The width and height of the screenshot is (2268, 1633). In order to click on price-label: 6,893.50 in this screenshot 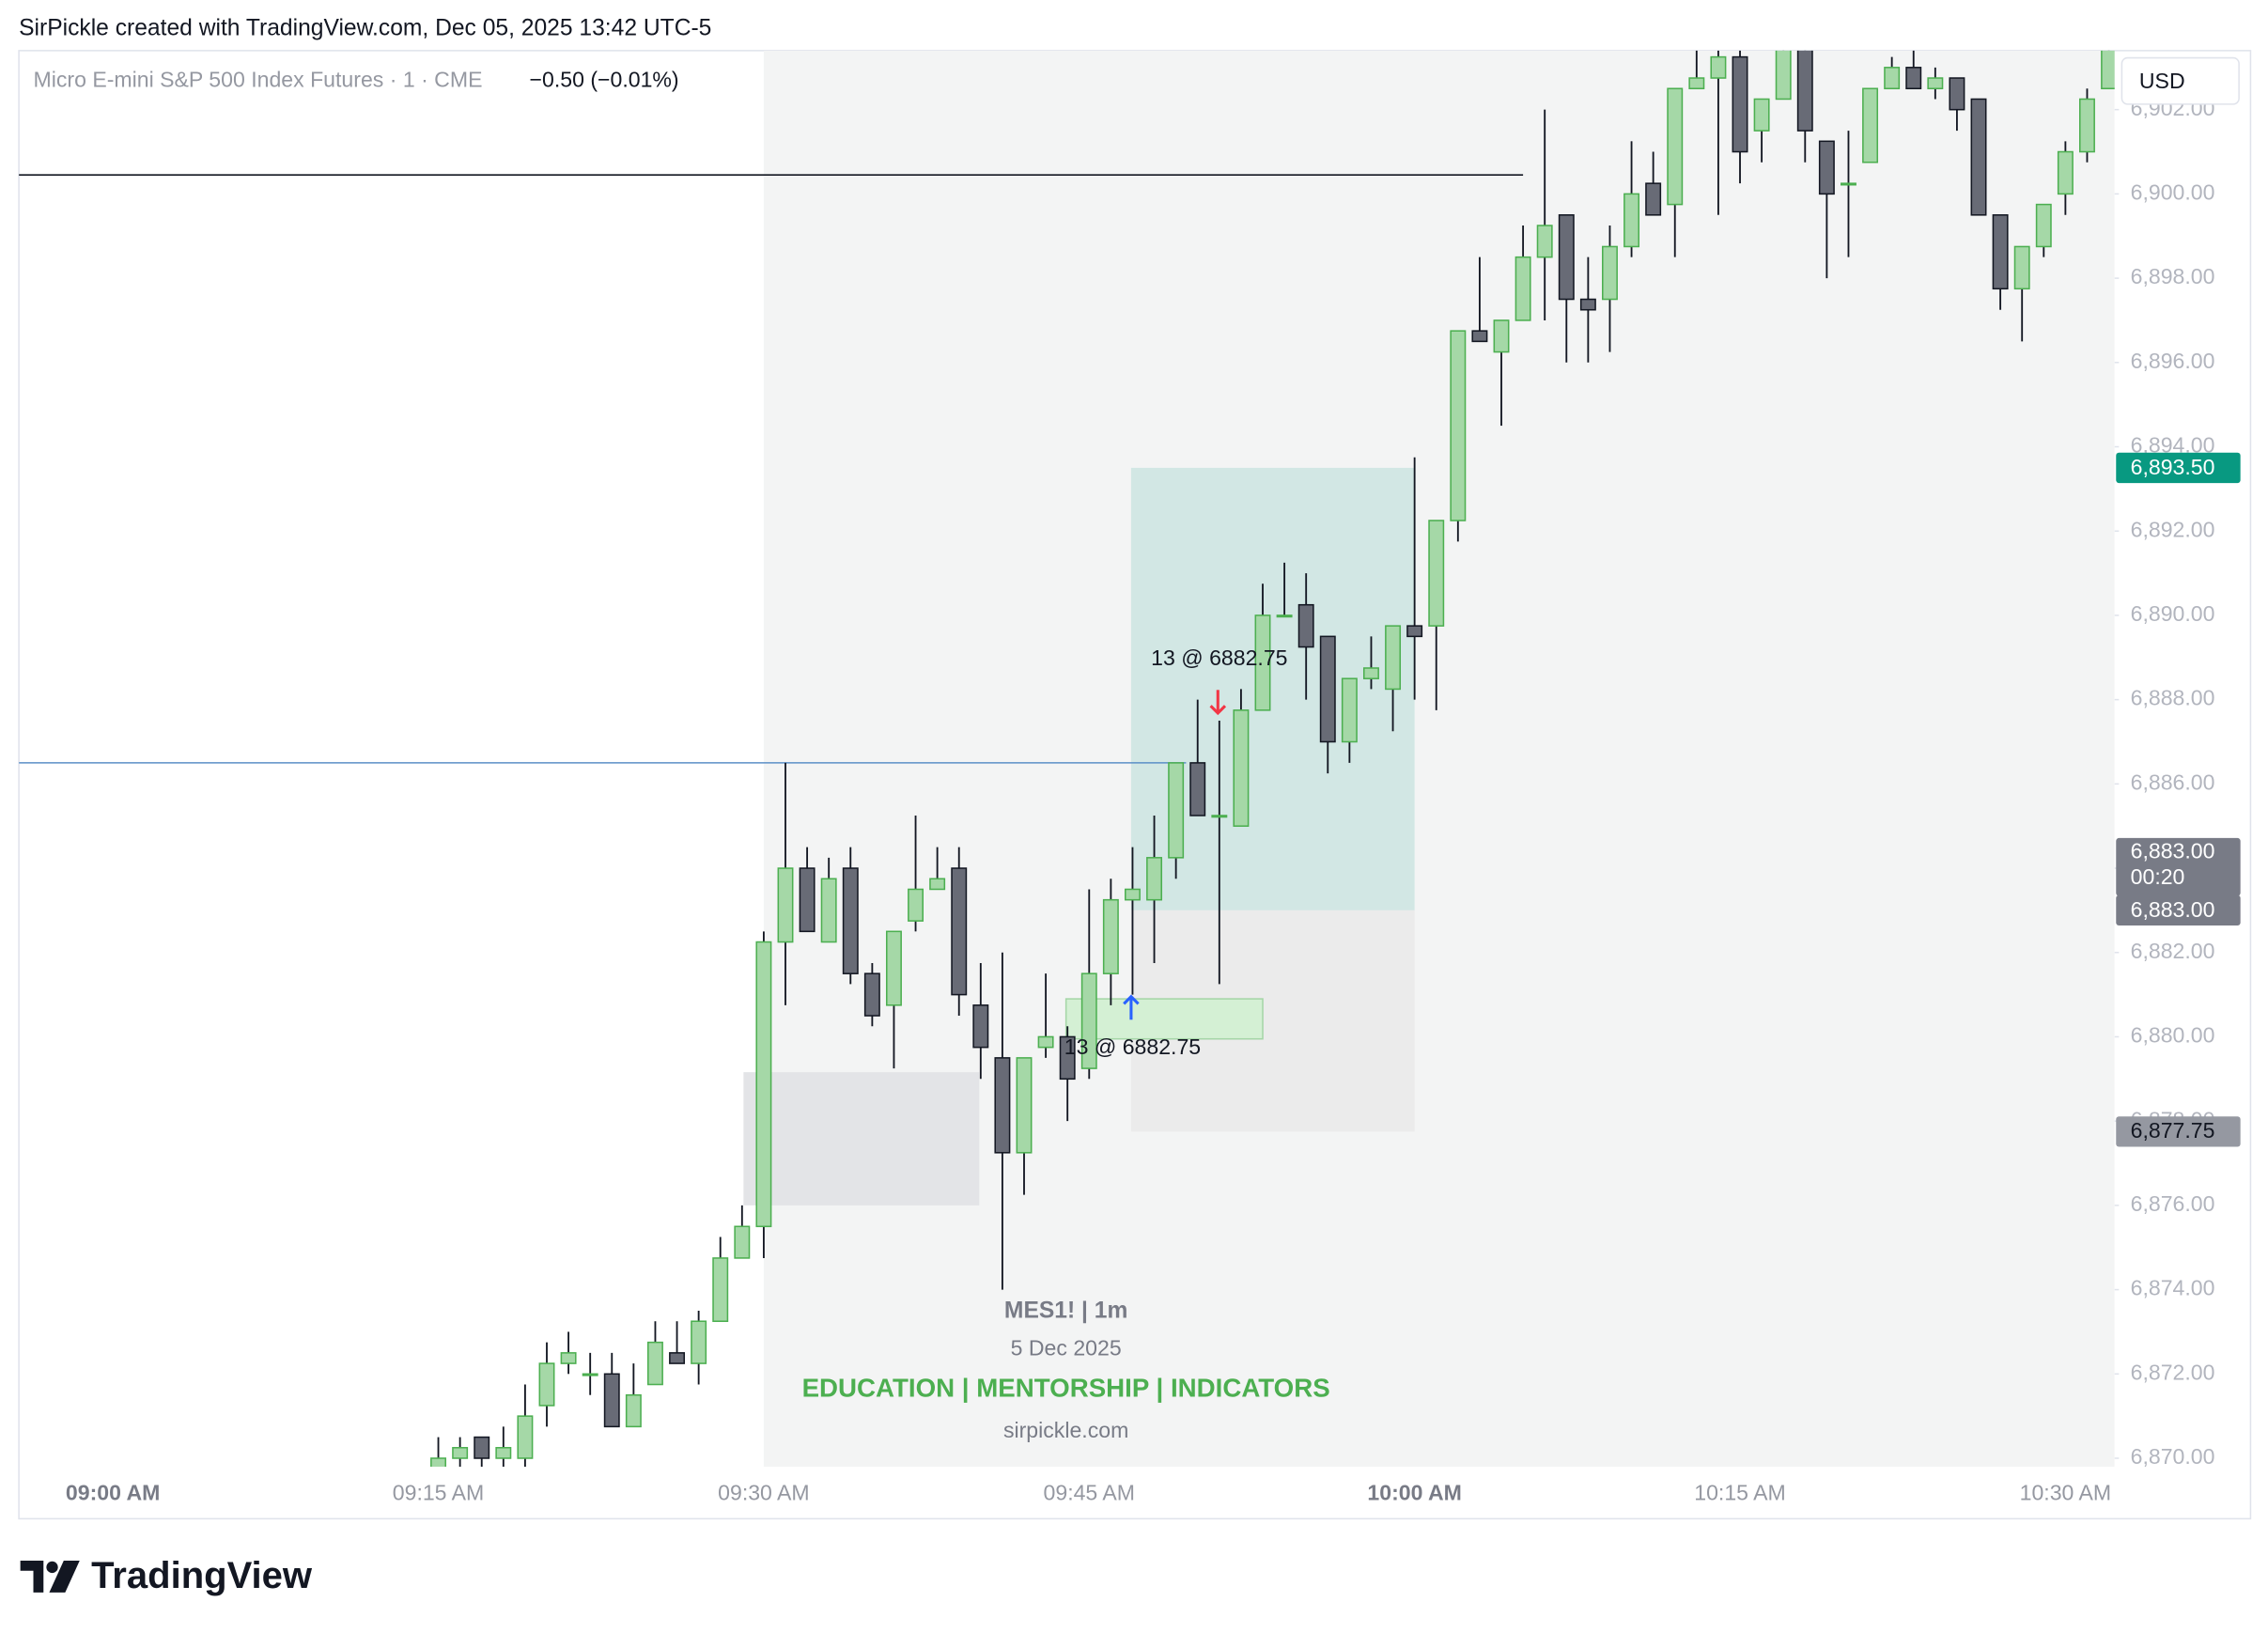, I will do `click(2173, 467)`.